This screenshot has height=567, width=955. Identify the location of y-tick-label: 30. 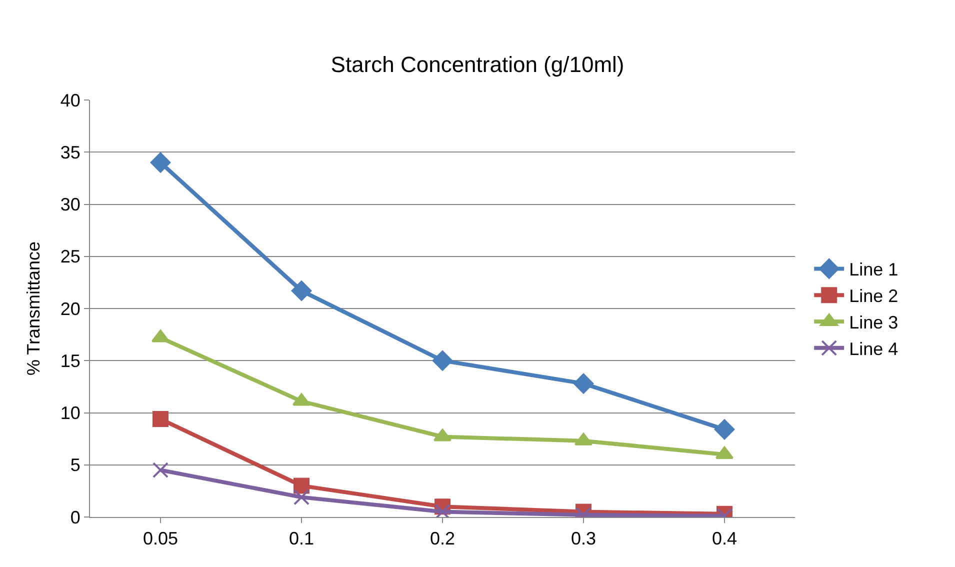
(70, 204).